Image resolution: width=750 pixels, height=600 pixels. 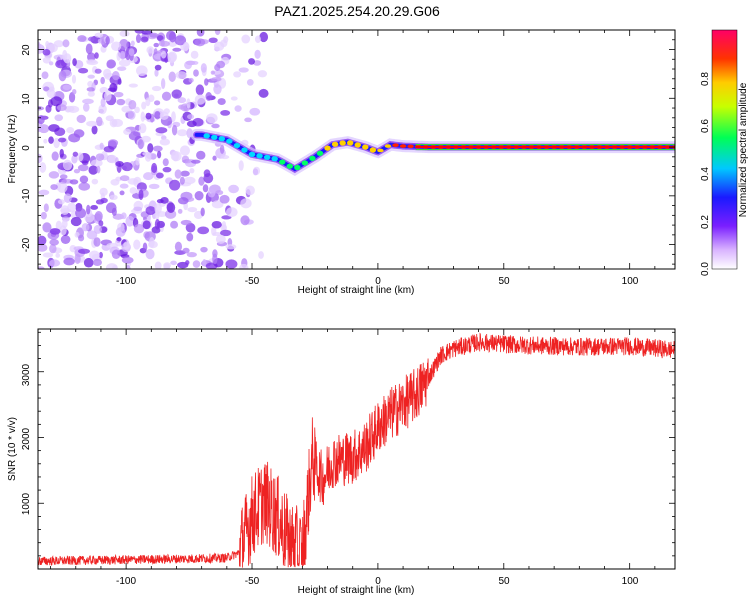 What do you see at coordinates (630, 581) in the screenshot?
I see `bottom-x-tick-label: 100` at bounding box center [630, 581].